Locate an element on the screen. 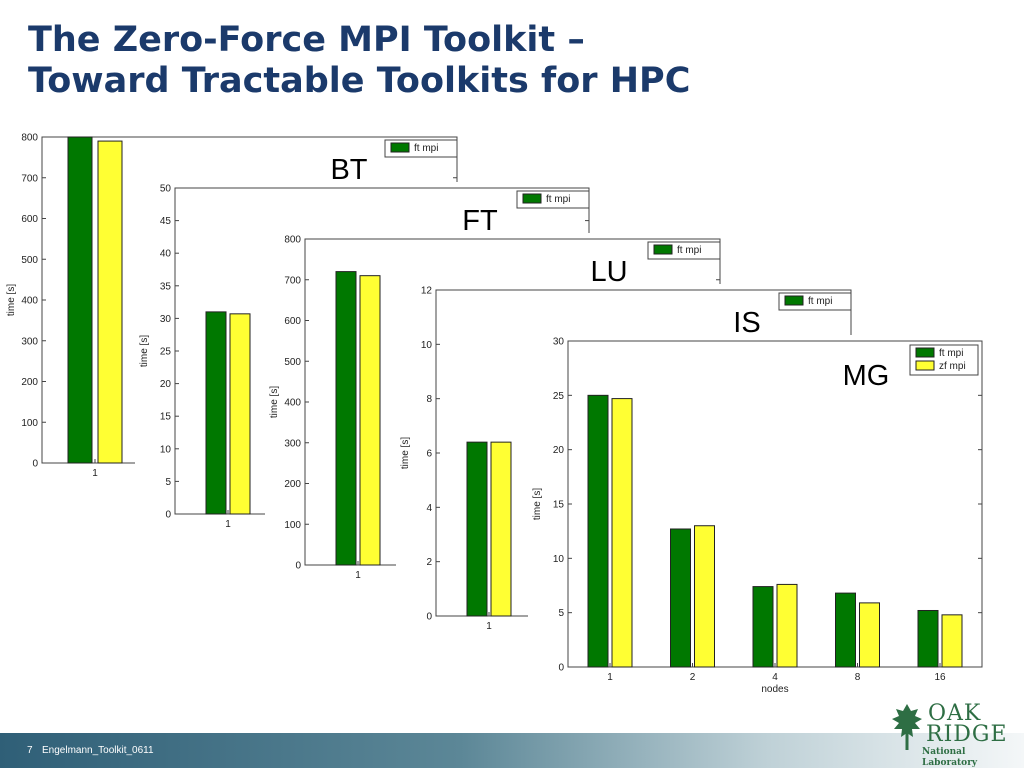 The width and height of the screenshot is (1024, 769). ornl-logo: OAK RIDGE National Laboratory is located at coordinates (950, 734).